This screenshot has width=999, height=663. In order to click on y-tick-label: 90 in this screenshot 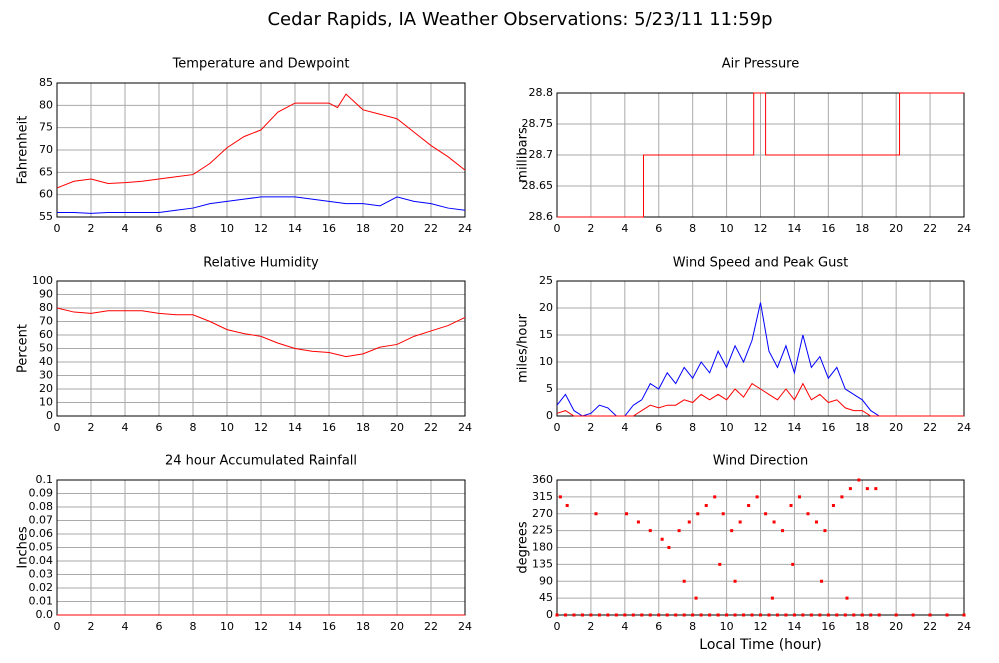, I will do `click(546, 580)`.